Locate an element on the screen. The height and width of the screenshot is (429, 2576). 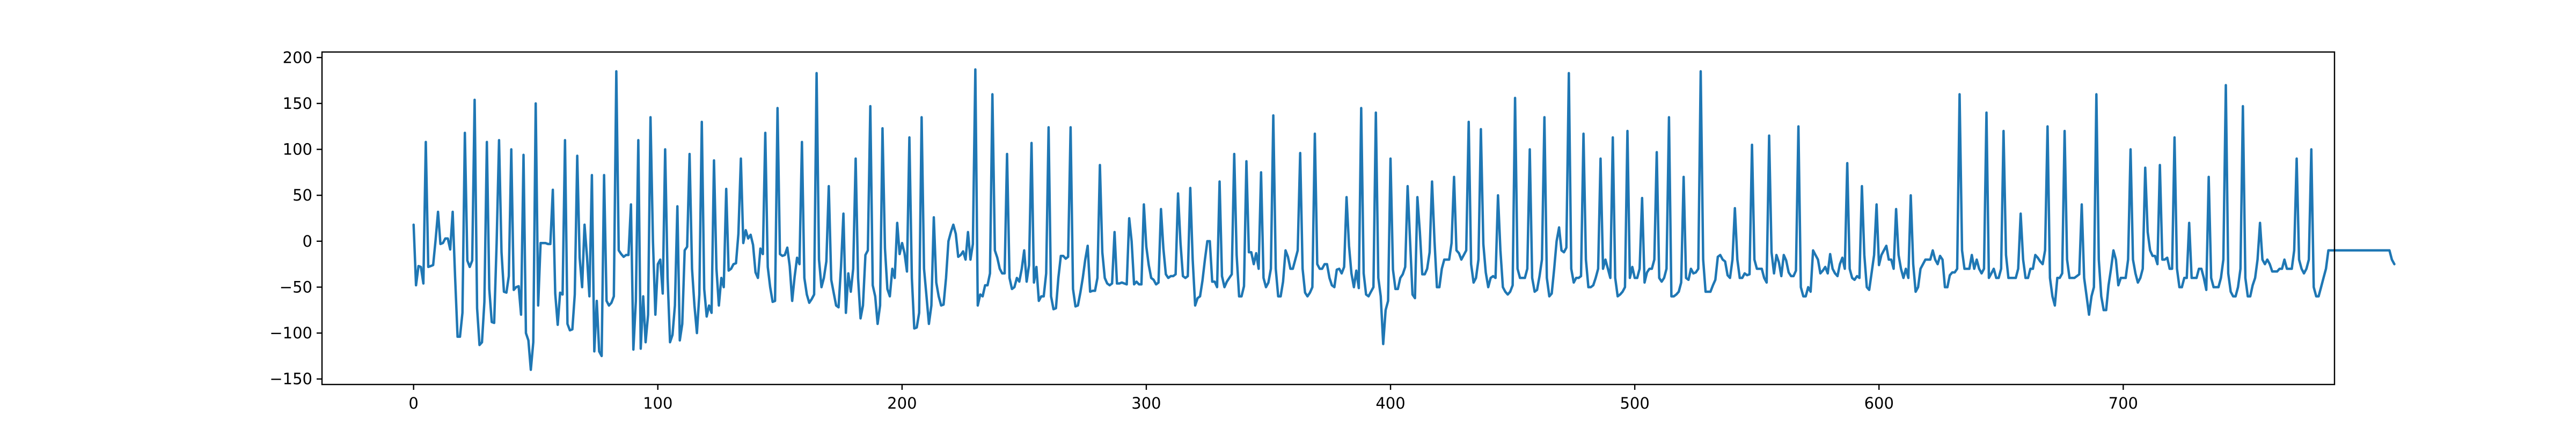
x-tick-label: 200 is located at coordinates (902, 403).